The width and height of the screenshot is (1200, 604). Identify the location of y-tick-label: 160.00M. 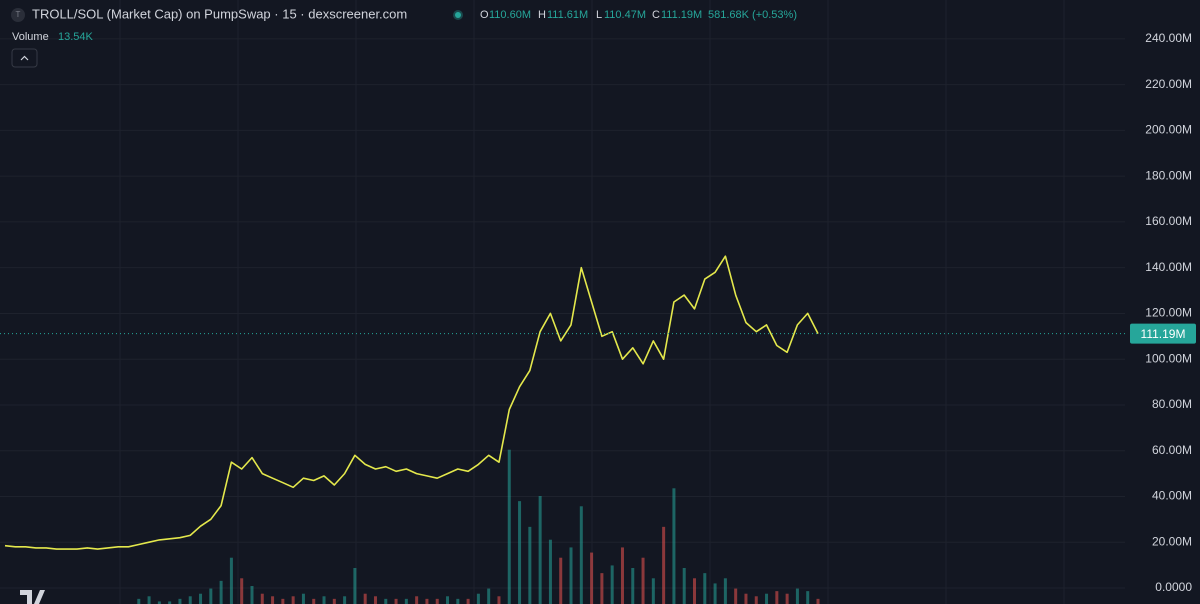
(1168, 221).